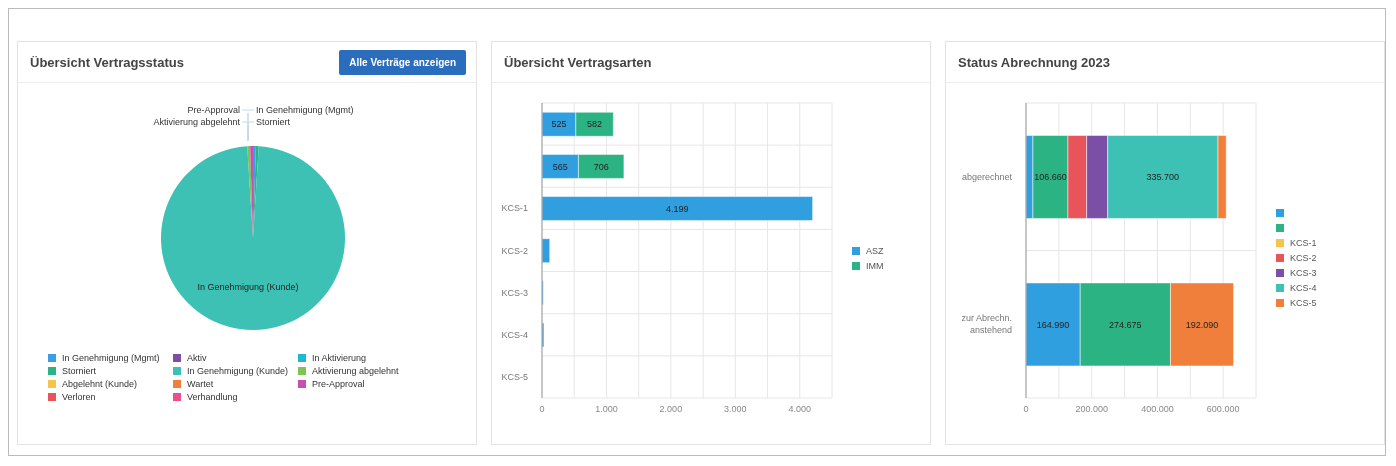 The width and height of the screenshot is (1396, 466). What do you see at coordinates (79, 371) in the screenshot?
I see `legend-label: Storniert` at bounding box center [79, 371].